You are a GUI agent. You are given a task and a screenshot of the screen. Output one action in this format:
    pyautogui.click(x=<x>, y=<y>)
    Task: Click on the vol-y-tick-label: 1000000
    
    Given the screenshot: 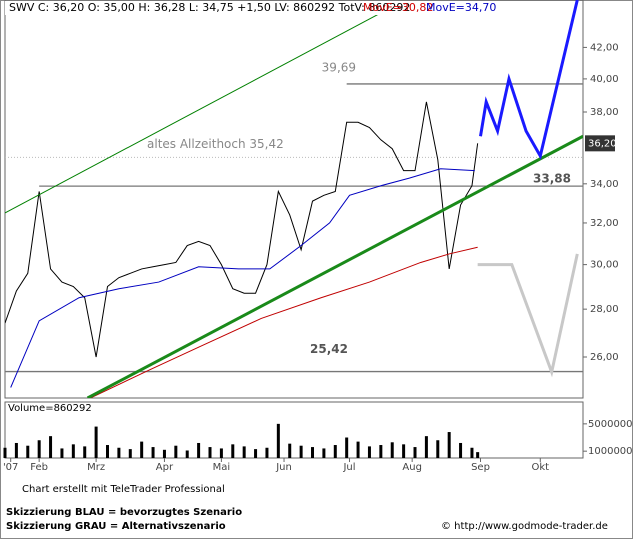 What is the action you would take?
    pyautogui.click(x=610, y=451)
    